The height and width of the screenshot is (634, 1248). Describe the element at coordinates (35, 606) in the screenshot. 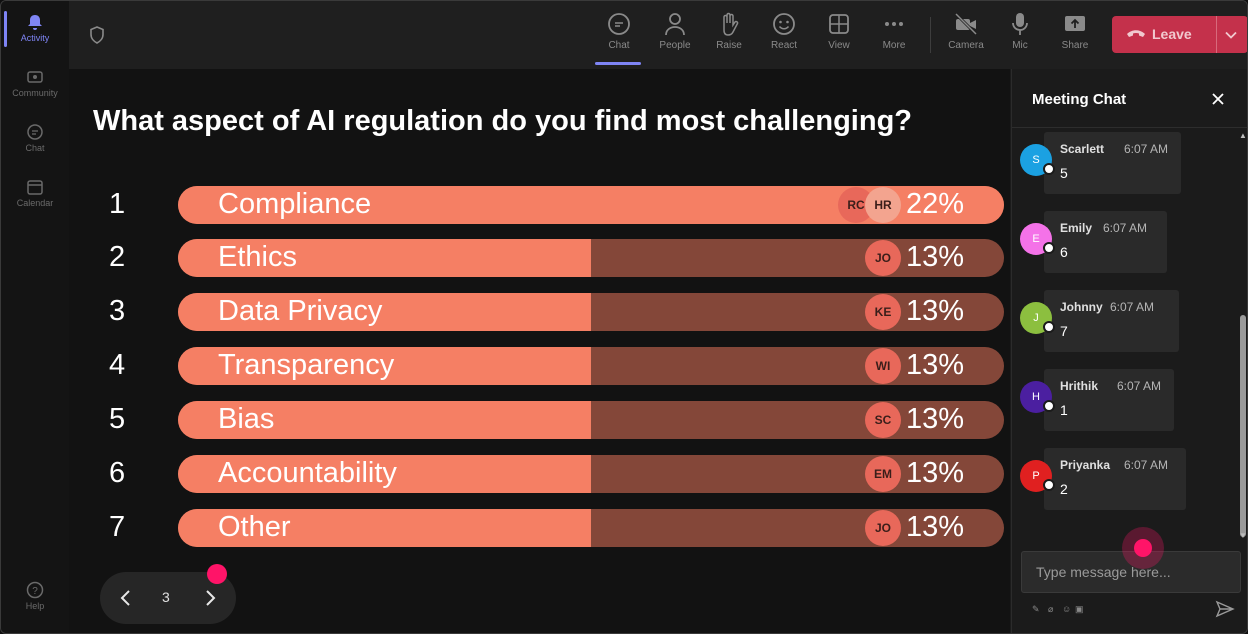

I see `rail-item-label: Help` at that location.